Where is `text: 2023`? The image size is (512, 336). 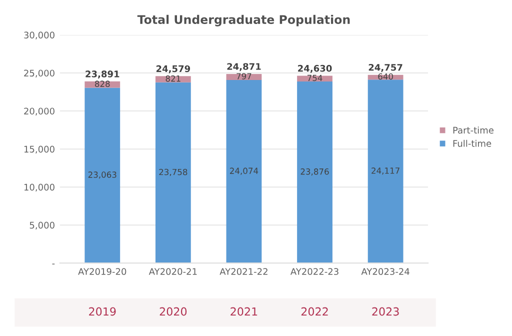 text: 2023 is located at coordinates (385, 311).